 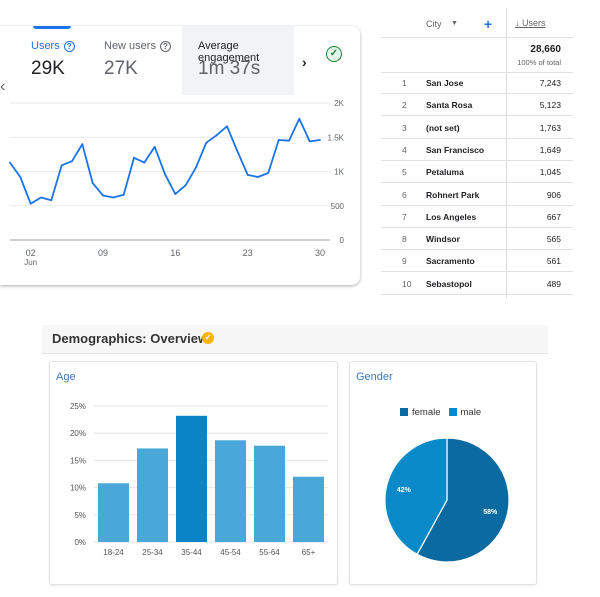 I want to click on table-row: 4 San Francisco 1,649, so click(x=477, y=150).